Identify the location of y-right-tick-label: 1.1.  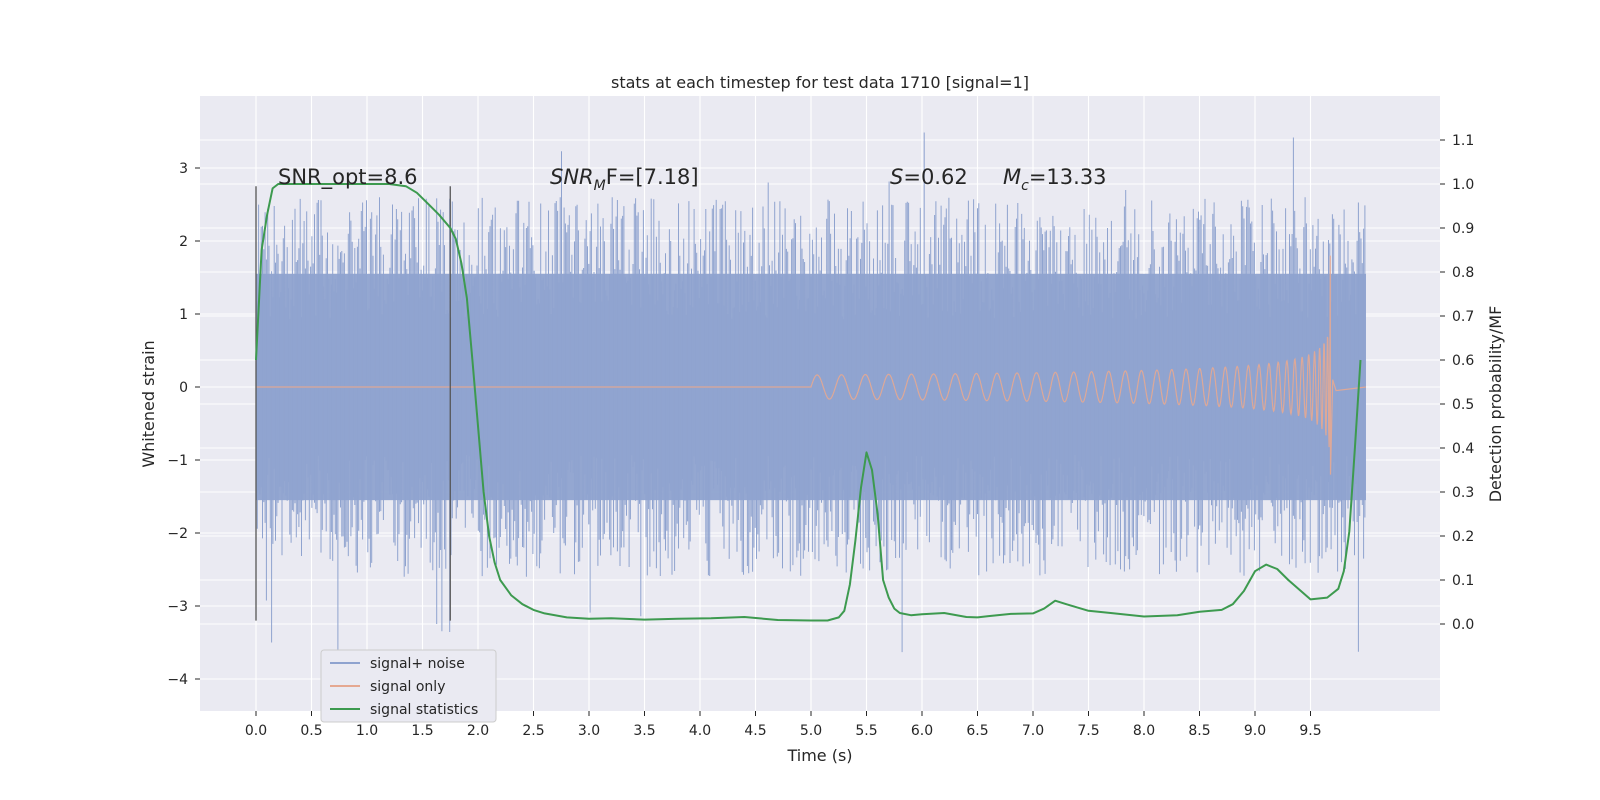
(1463, 141).